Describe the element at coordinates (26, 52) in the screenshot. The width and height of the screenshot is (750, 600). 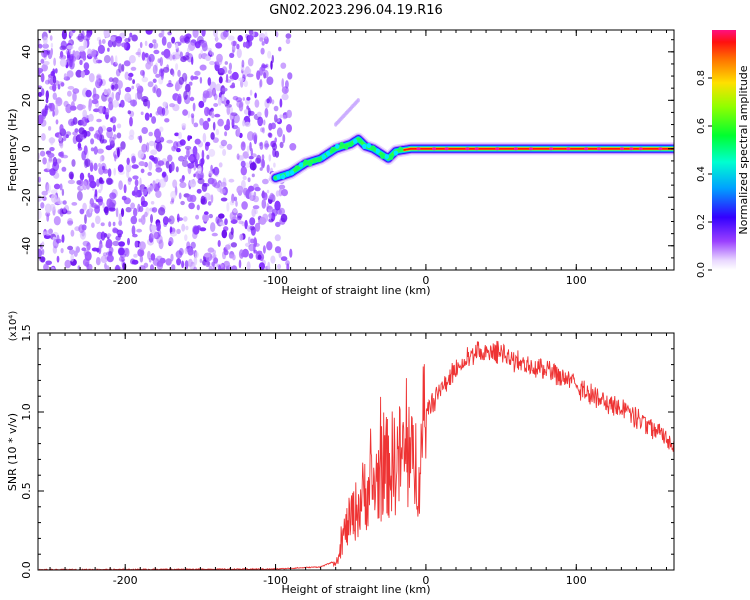
I see `spectrogram-y-tick-label: 40` at that location.